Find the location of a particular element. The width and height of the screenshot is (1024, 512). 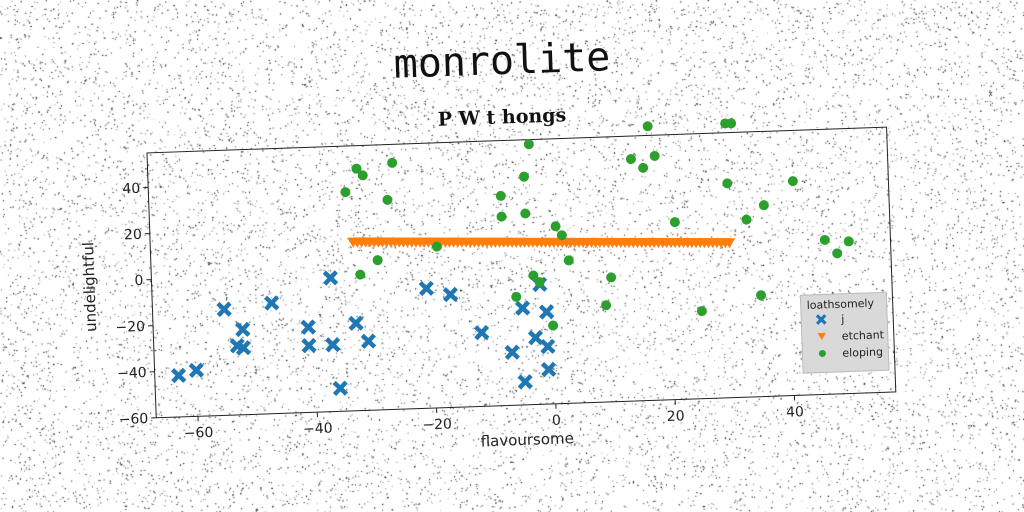

legend-label-eloping: eloping is located at coordinates (862, 352).